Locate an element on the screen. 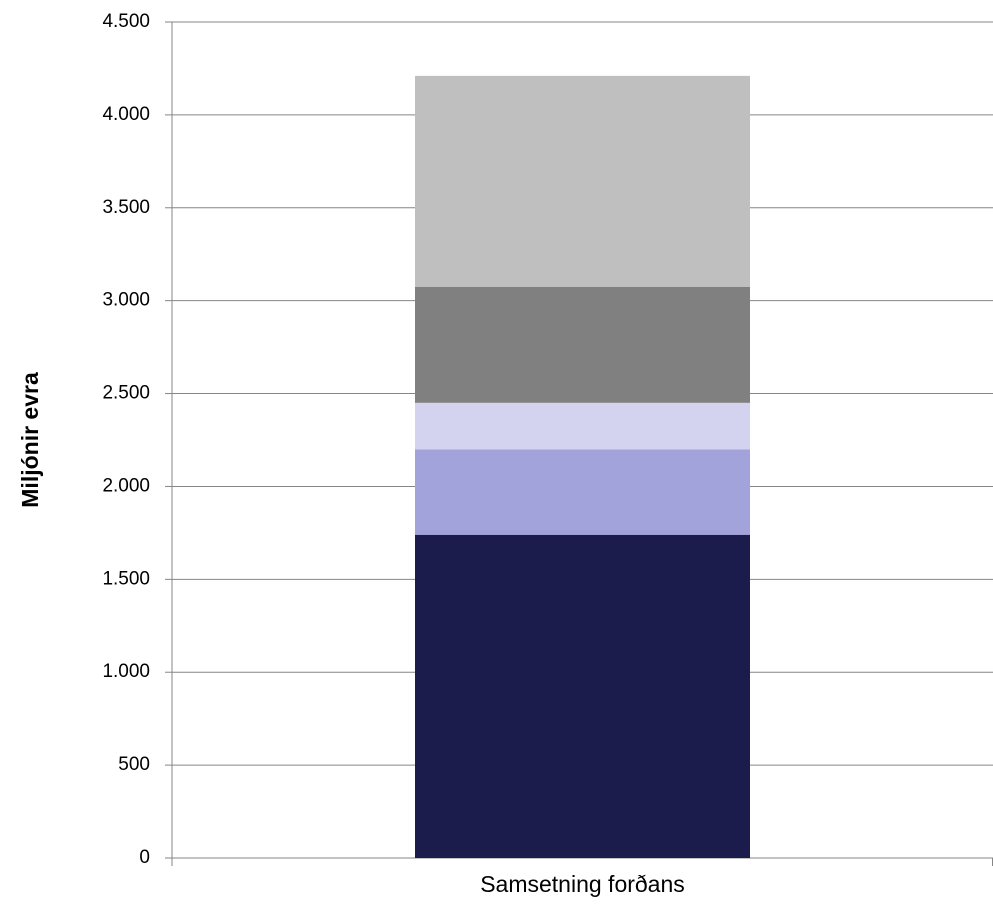  y-tick-label: 500 is located at coordinates (134, 764).